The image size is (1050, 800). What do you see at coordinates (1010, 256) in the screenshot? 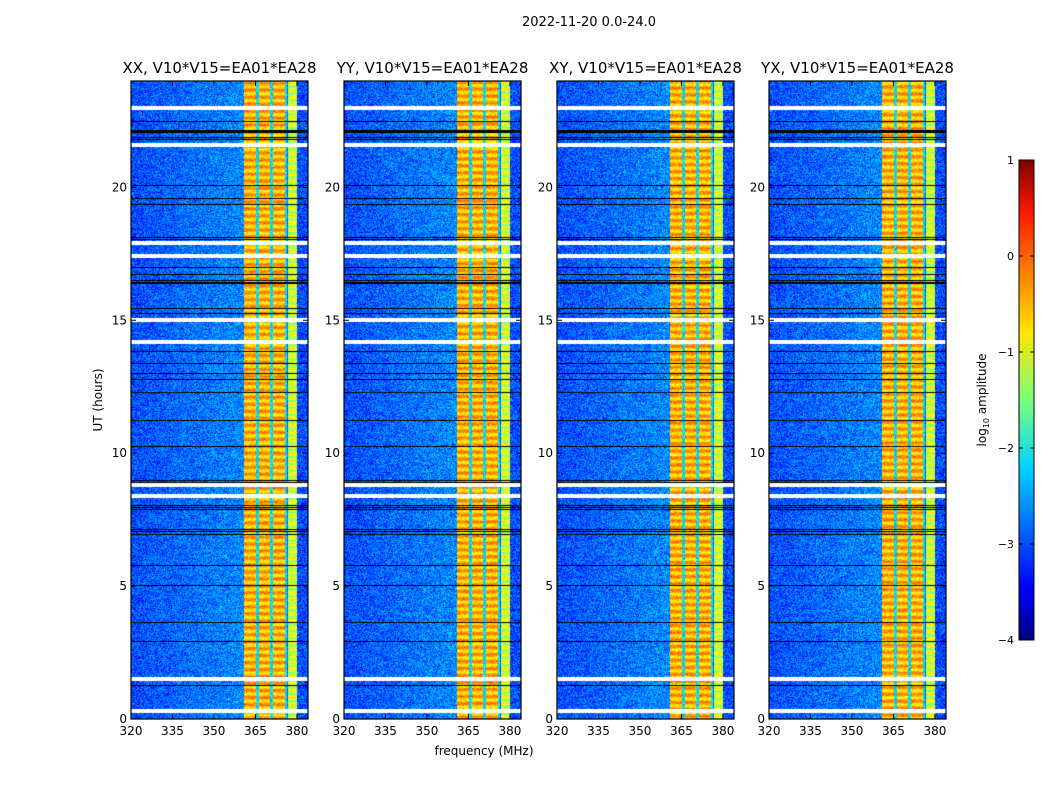
I see `colorbar-tick-label: 0` at bounding box center [1010, 256].